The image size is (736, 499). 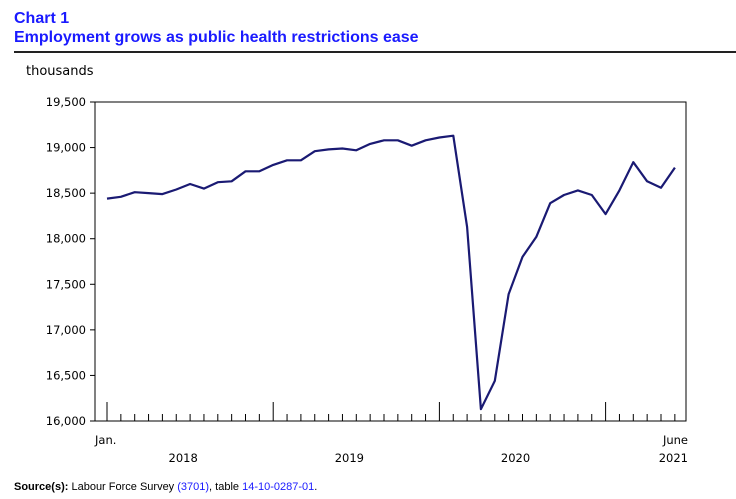 I want to click on chart-number: Chart 1, so click(x=42, y=18).